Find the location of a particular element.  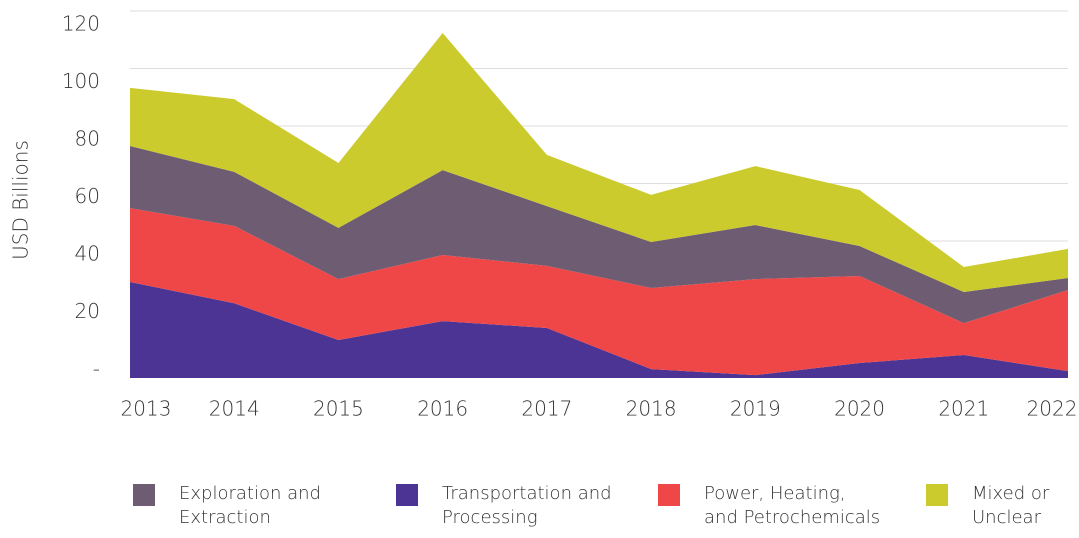

legend-item: Power, Heating, and Petrochemicals is located at coordinates (769, 506).